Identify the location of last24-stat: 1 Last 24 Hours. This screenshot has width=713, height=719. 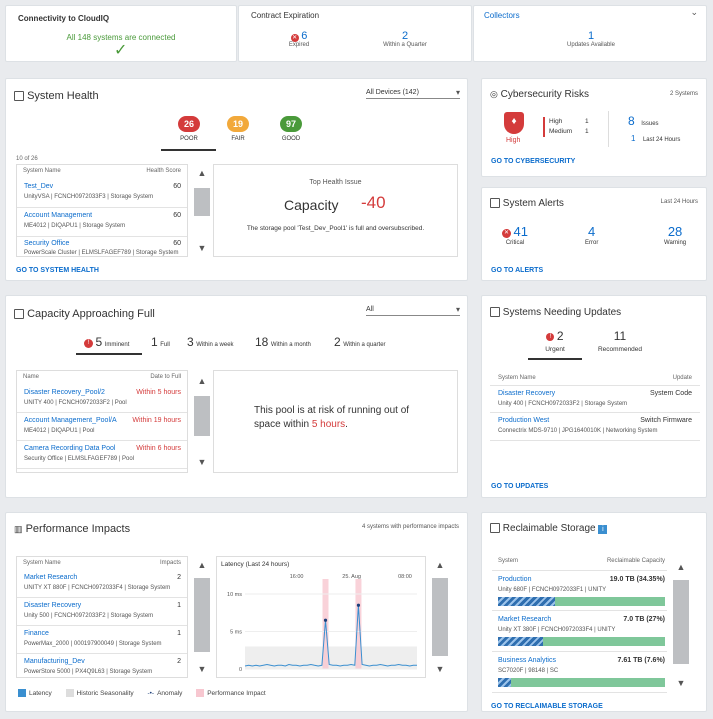
(655, 138).